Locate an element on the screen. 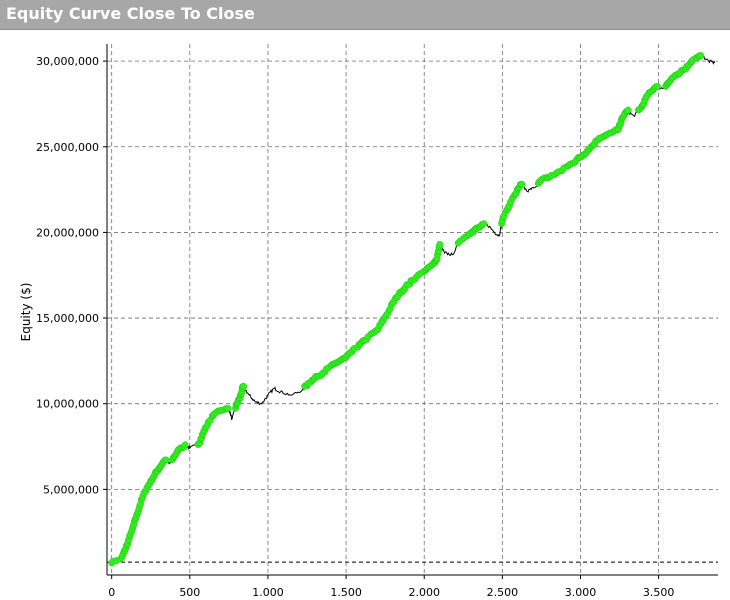 This screenshot has height=600, width=730. y-tick-label: 20,000,000 is located at coordinates (67, 232).